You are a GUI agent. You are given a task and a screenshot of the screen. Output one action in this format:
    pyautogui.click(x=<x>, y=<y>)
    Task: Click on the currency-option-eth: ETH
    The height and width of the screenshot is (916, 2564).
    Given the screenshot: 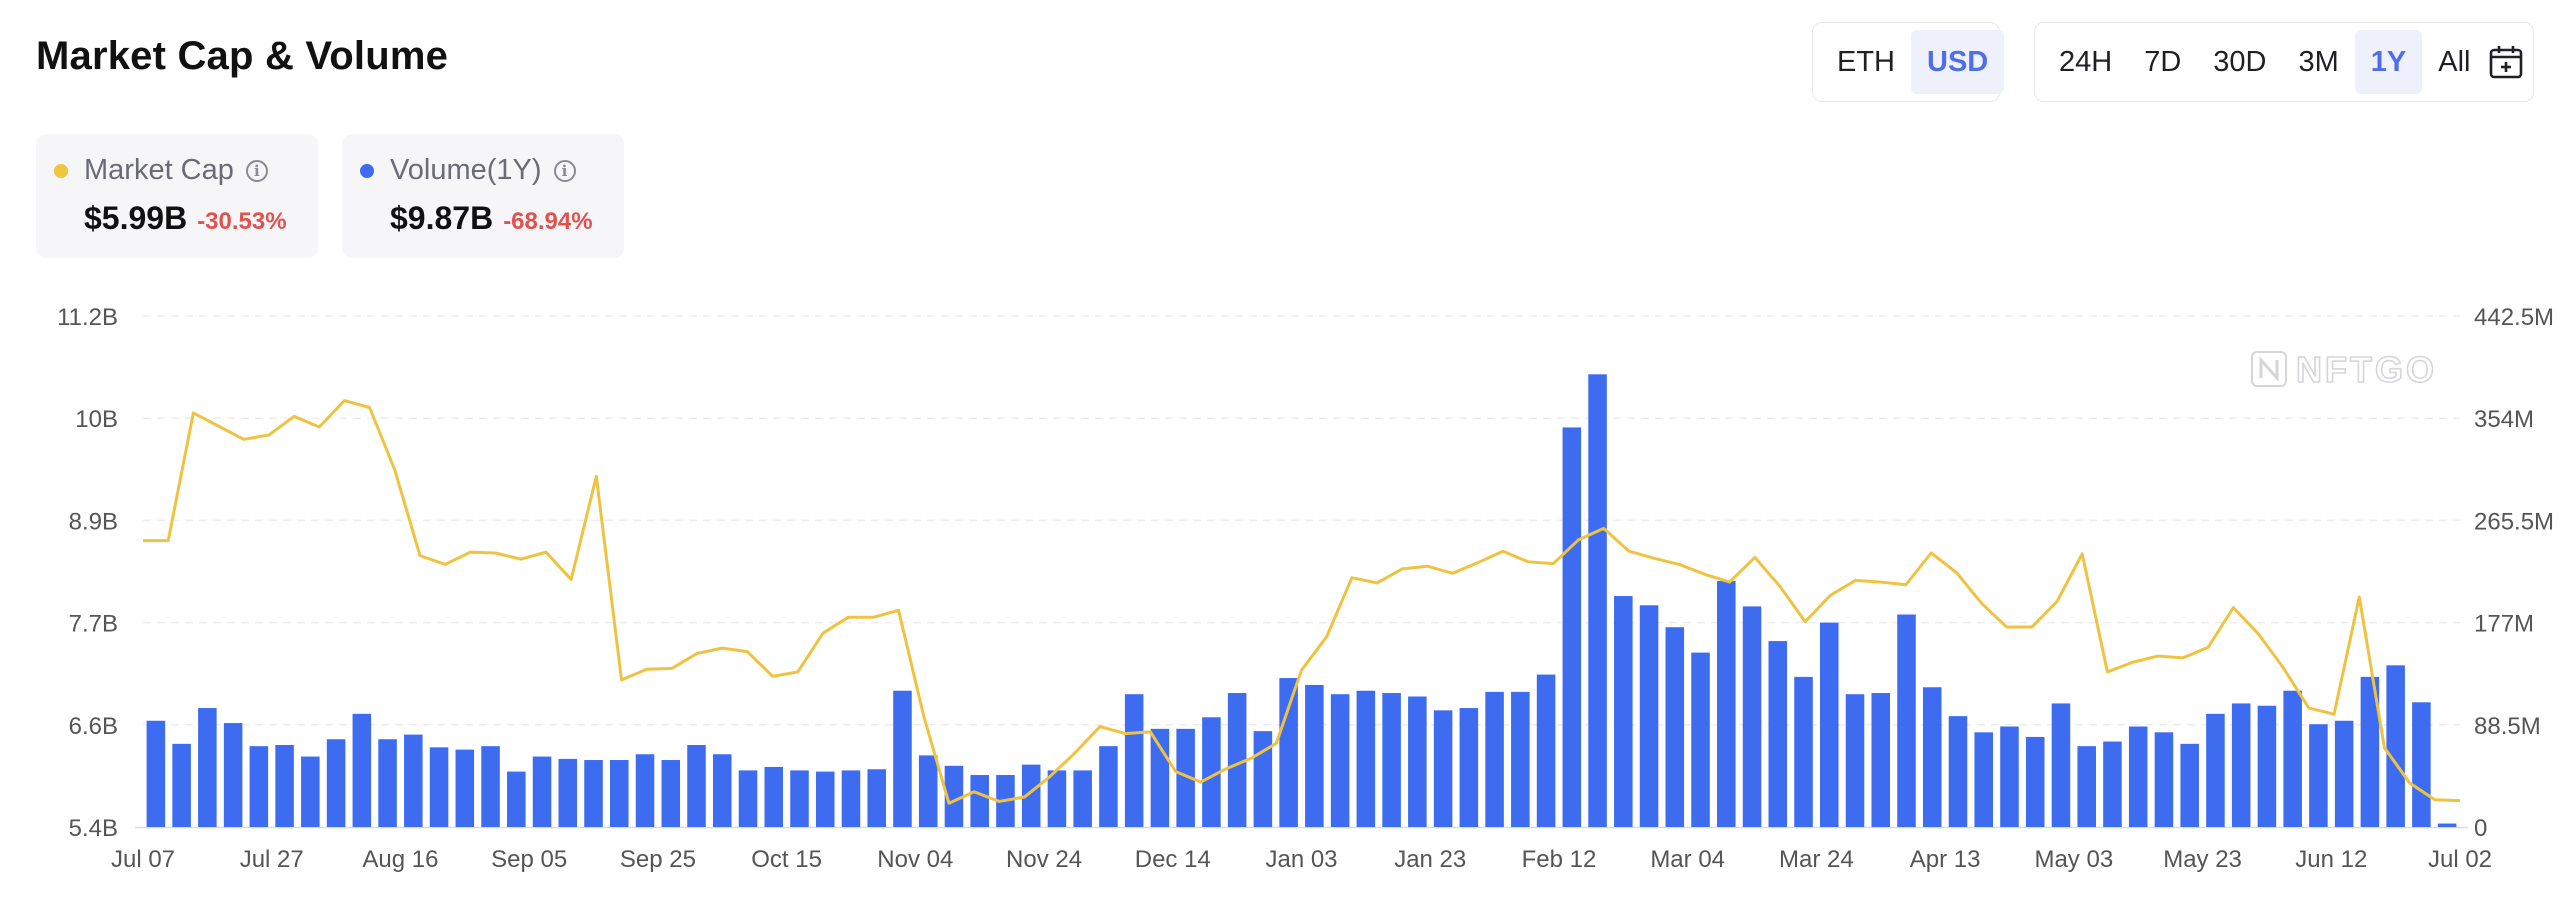 What is the action you would take?
    pyautogui.click(x=1866, y=61)
    